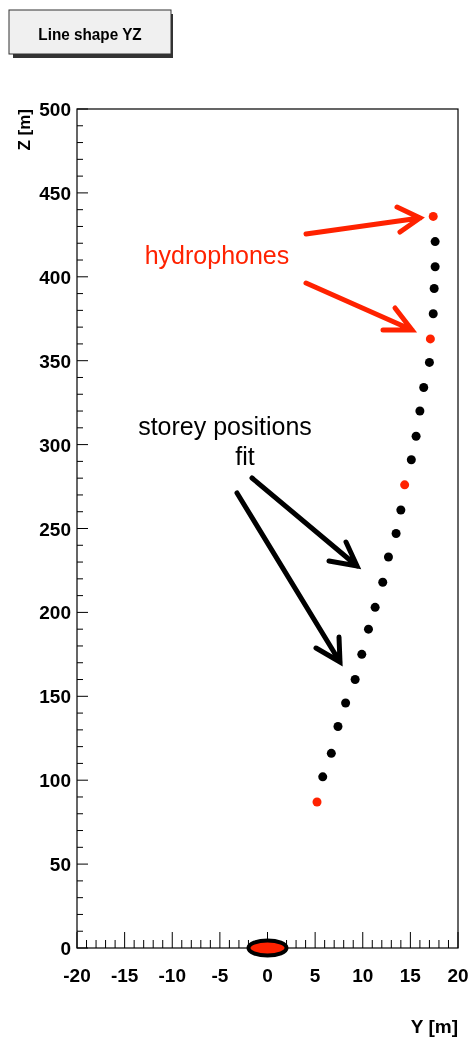  Describe the element at coordinates (172, 975) in the screenshot. I see `x-tick-label: -10` at that location.